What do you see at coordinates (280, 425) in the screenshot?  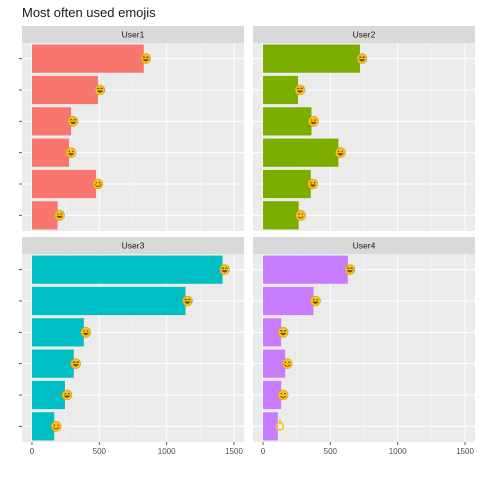 I see `ok-hand-icon` at bounding box center [280, 425].